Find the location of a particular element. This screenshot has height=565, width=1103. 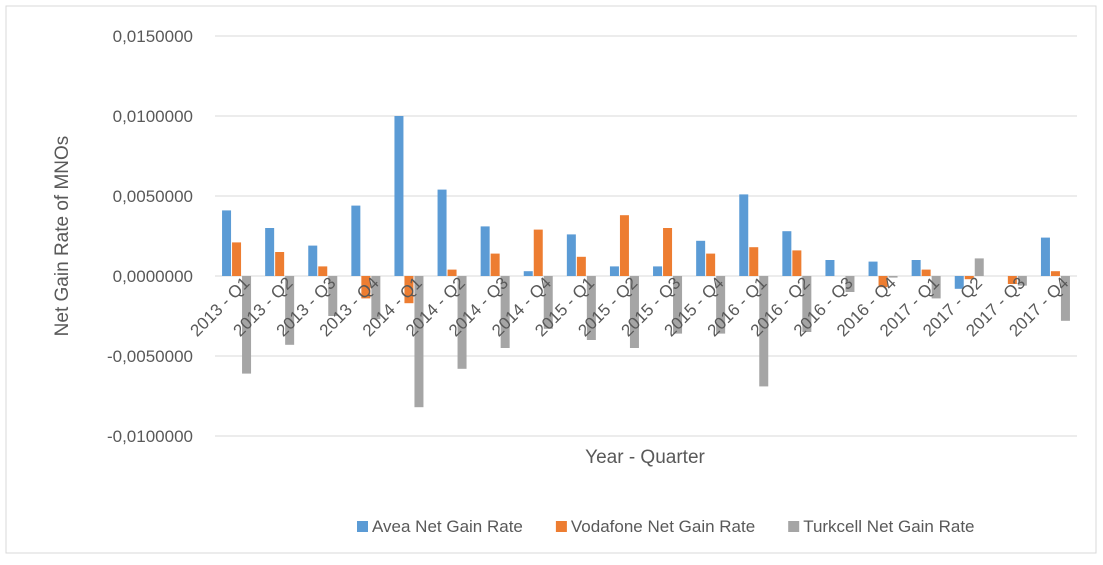

legend-label: Turkcell Net Gain Rate is located at coordinates (888, 526).